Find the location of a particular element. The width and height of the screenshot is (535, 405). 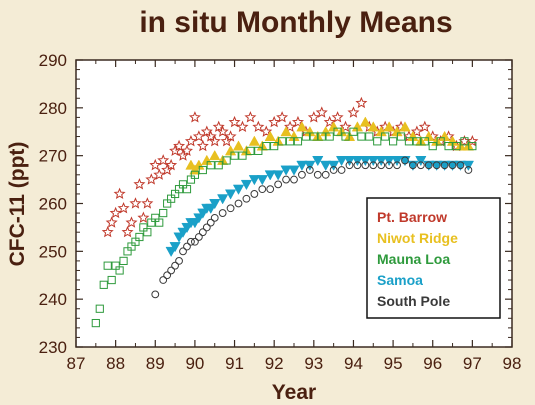

y-tick-label: 280 is located at coordinates (53, 108).